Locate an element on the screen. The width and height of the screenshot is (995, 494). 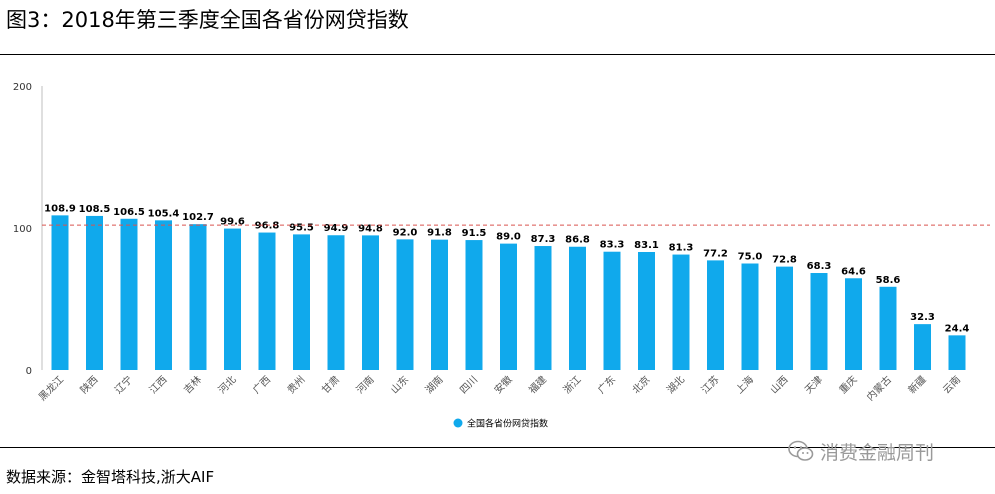
x-tick-label: 山西 is located at coordinates (779, 385).